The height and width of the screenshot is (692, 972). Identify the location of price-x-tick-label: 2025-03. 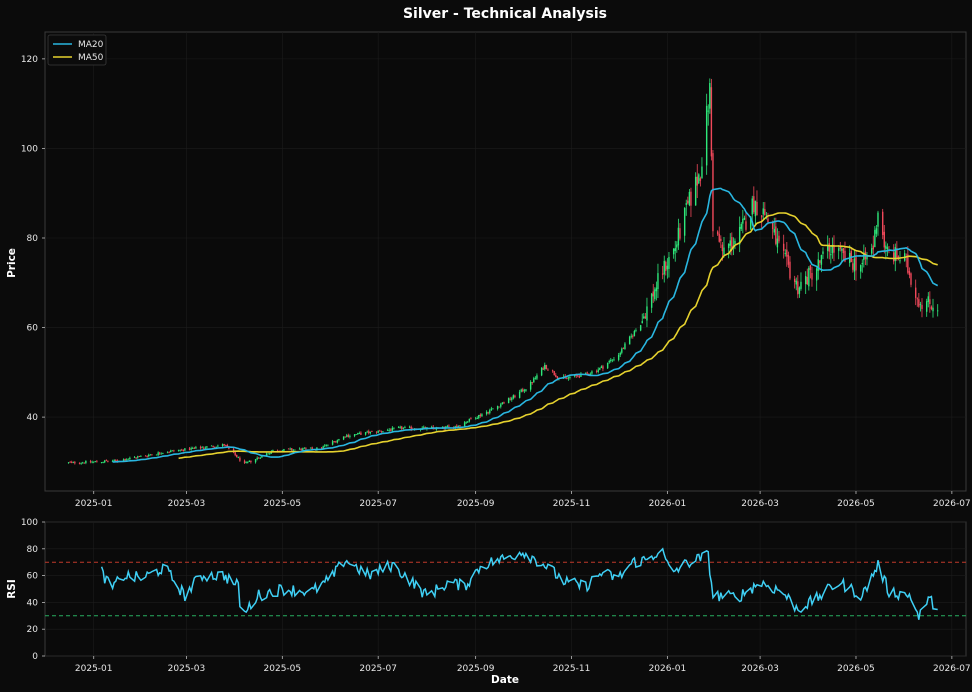
(187, 504).